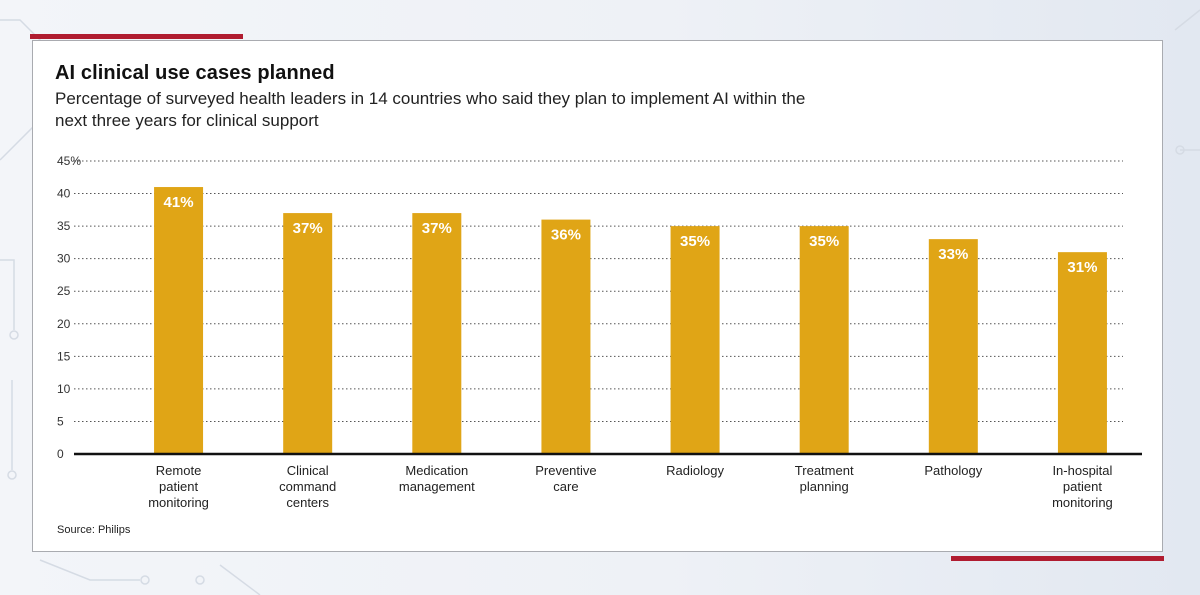 The height and width of the screenshot is (595, 1200). Describe the element at coordinates (195, 73) in the screenshot. I see `chart-title: AI clinical use cases planned` at that location.